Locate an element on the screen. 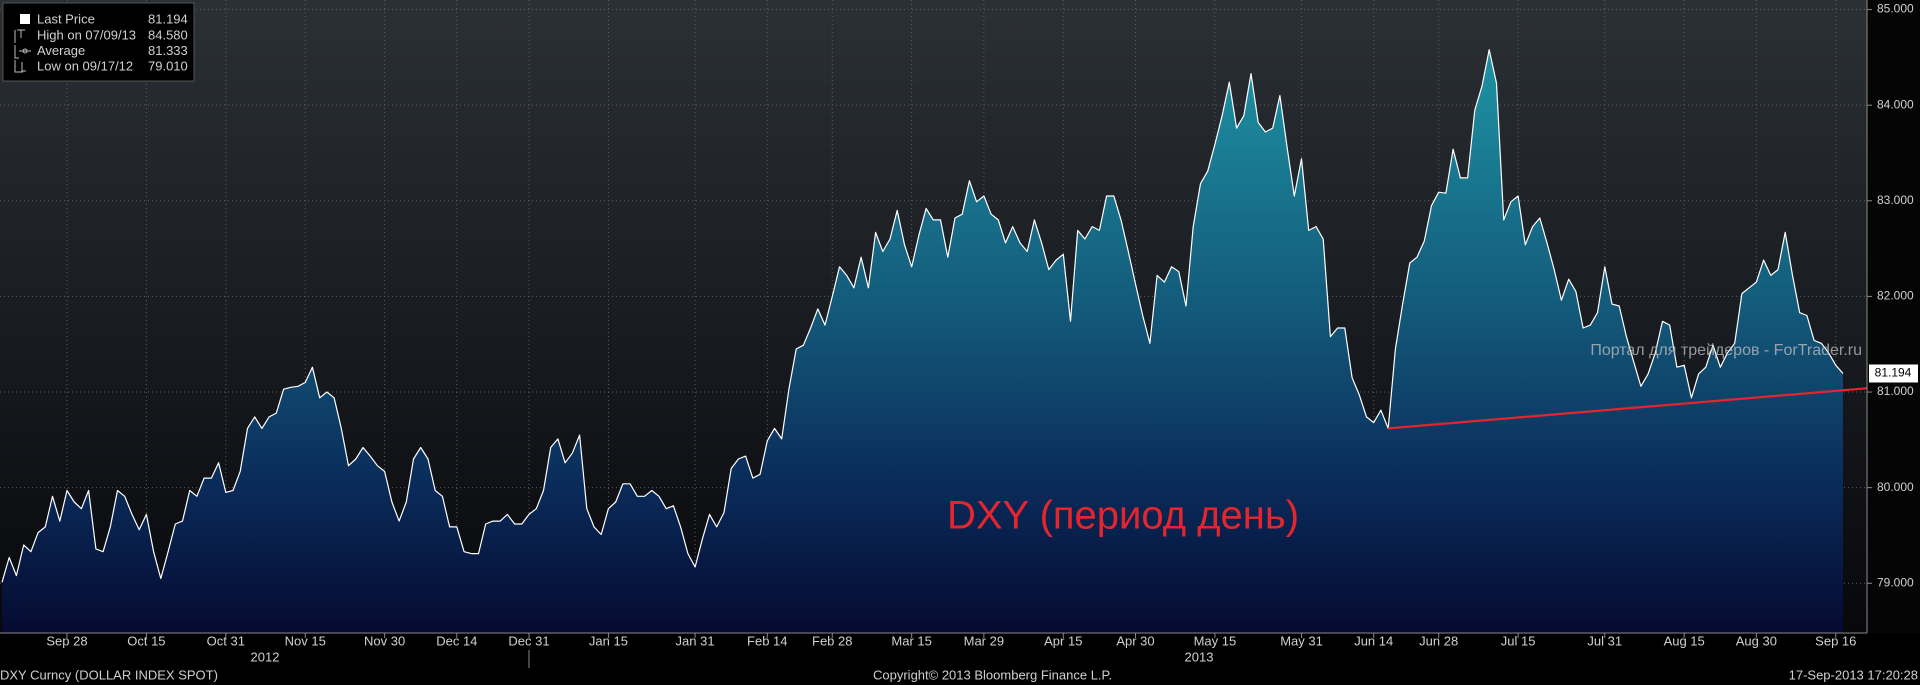 Image resolution: width=1920 pixels, height=685 pixels. y-tick-label: 81.000 is located at coordinates (1895, 391).